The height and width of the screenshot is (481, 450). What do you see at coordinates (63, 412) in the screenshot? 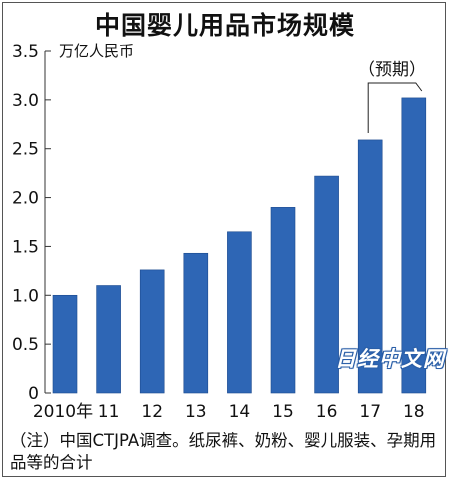
I see `x-tick-label: 2010年` at bounding box center [63, 412].